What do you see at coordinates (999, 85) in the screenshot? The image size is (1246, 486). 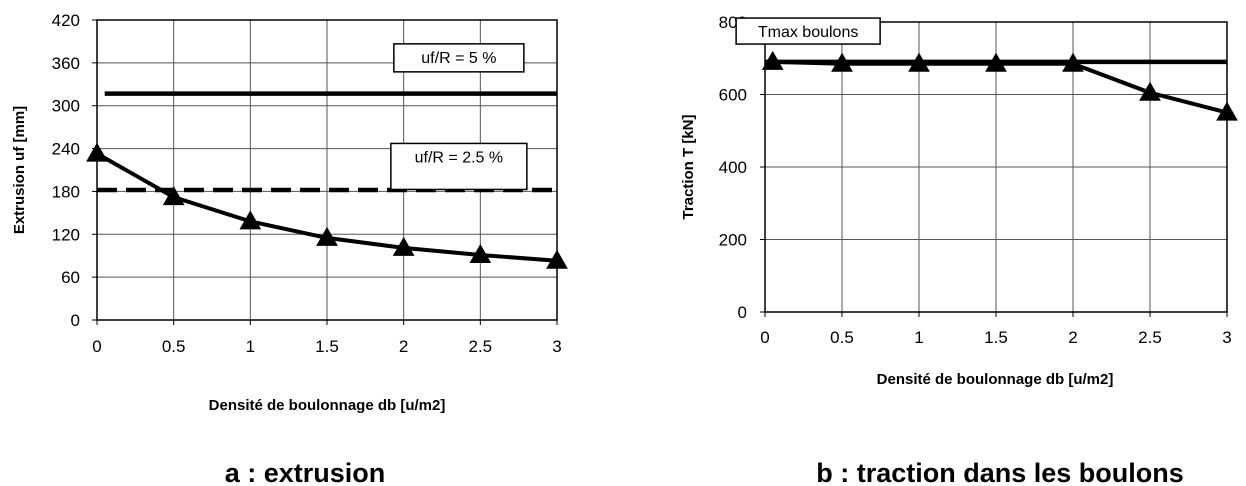 I see `chart-b-series` at bounding box center [999, 85].